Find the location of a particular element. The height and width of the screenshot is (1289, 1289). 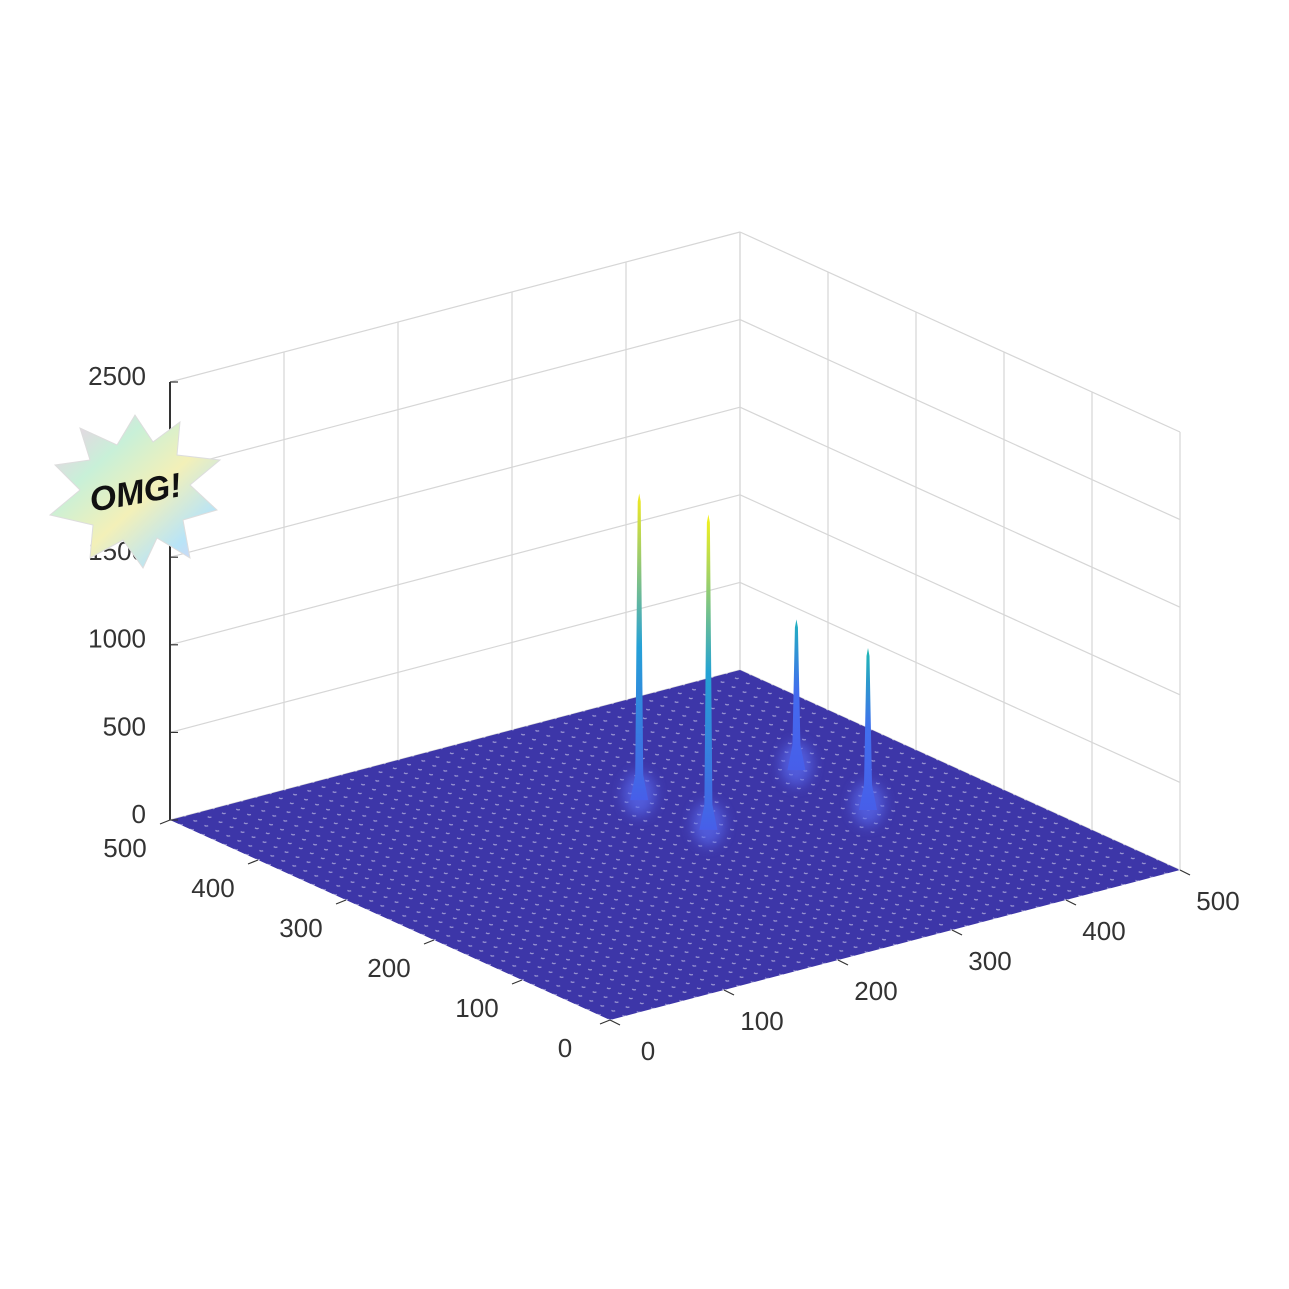

y-tick-label: 200 is located at coordinates (388, 968).